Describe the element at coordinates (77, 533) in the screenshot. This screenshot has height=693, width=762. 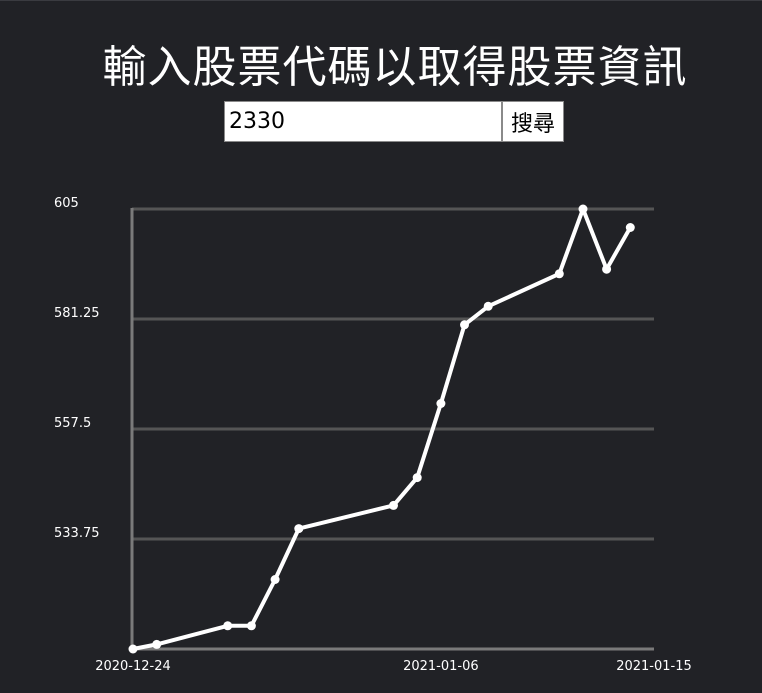
I see `y-tick-label: 533.75` at that location.